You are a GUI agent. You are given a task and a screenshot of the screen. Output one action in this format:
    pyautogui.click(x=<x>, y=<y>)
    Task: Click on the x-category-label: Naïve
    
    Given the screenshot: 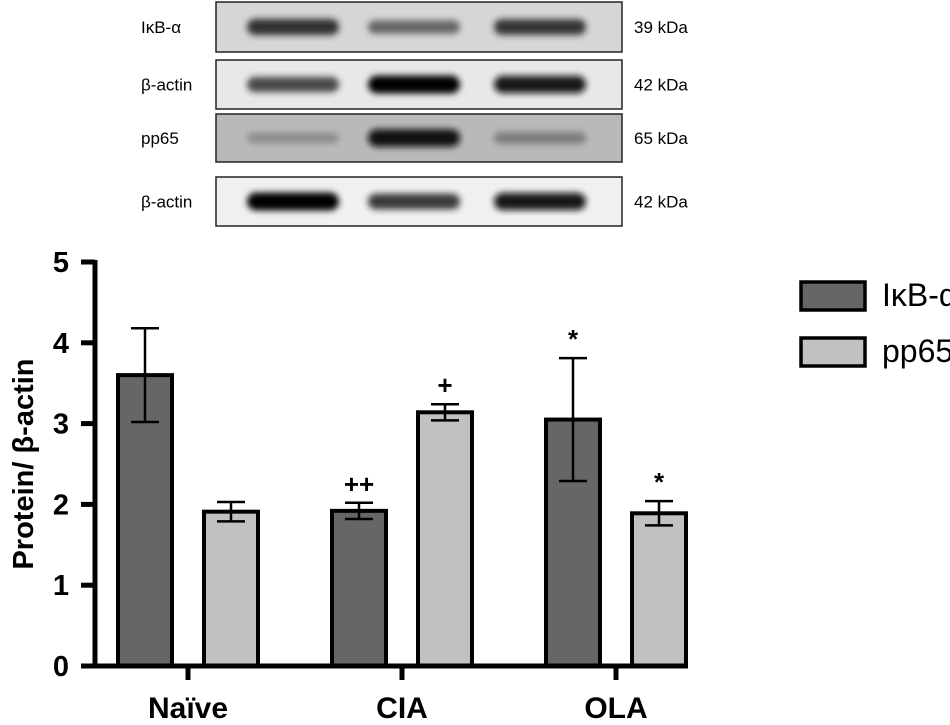 What is the action you would take?
    pyautogui.click(x=188, y=708)
    